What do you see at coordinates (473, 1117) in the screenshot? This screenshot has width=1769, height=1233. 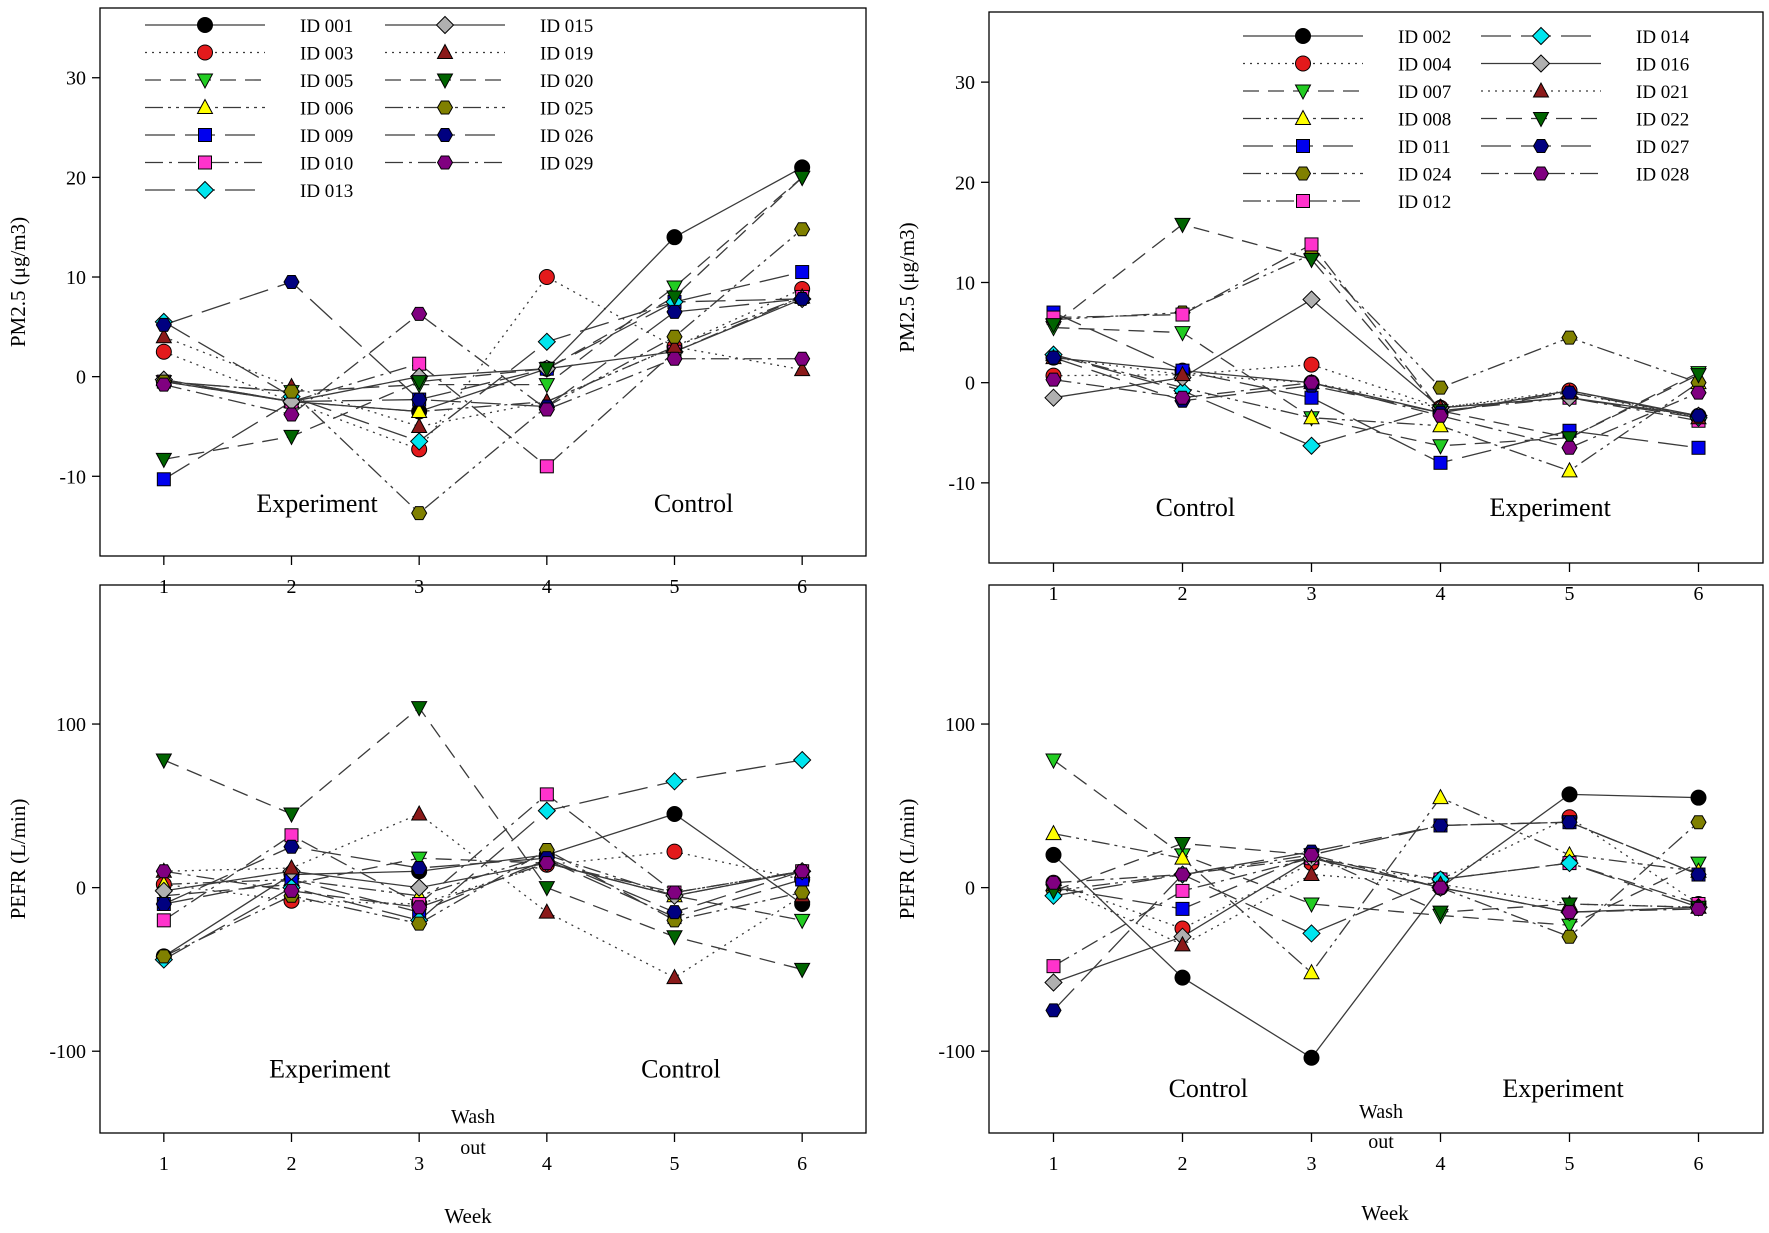 I see `washout-label-left-line1: Wash` at bounding box center [473, 1117].